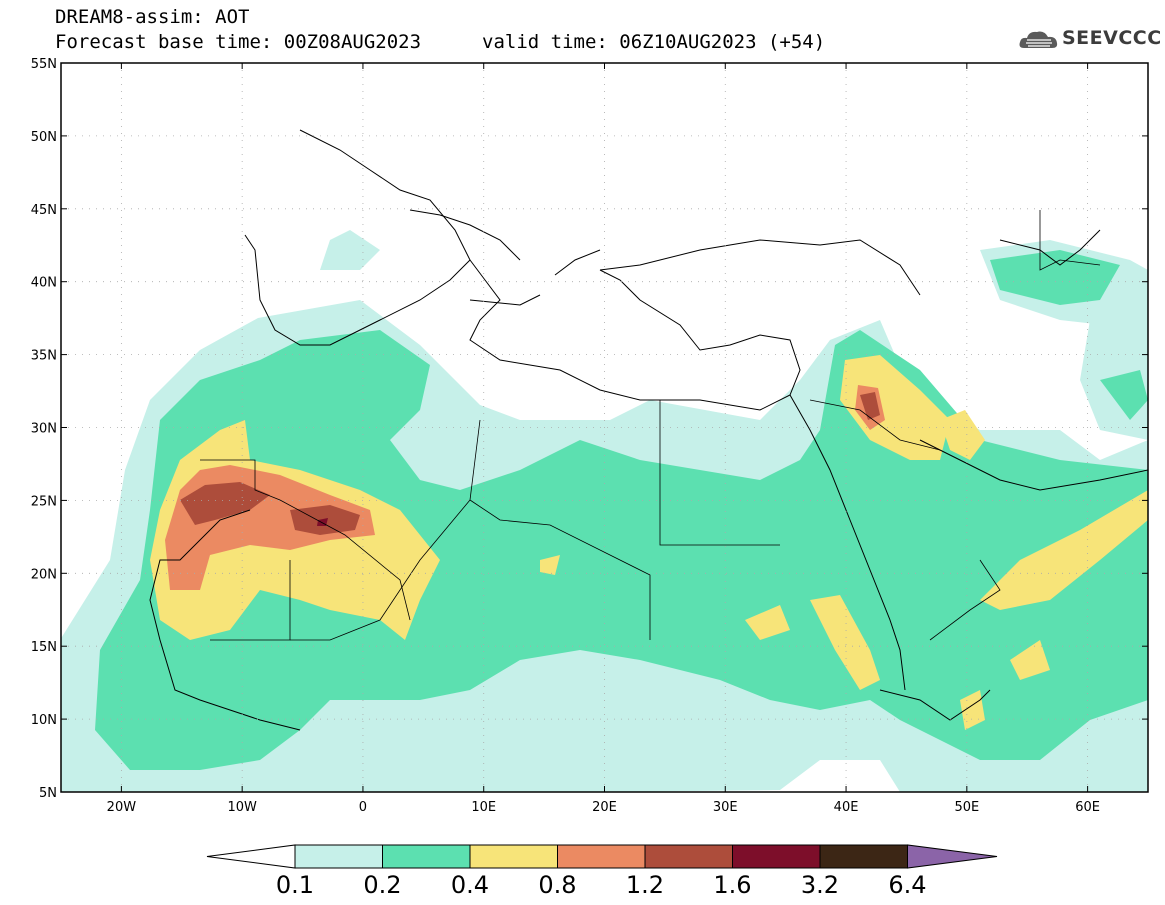  Describe the element at coordinates (122, 807) in the screenshot. I see `lon-label: 20W` at that location.